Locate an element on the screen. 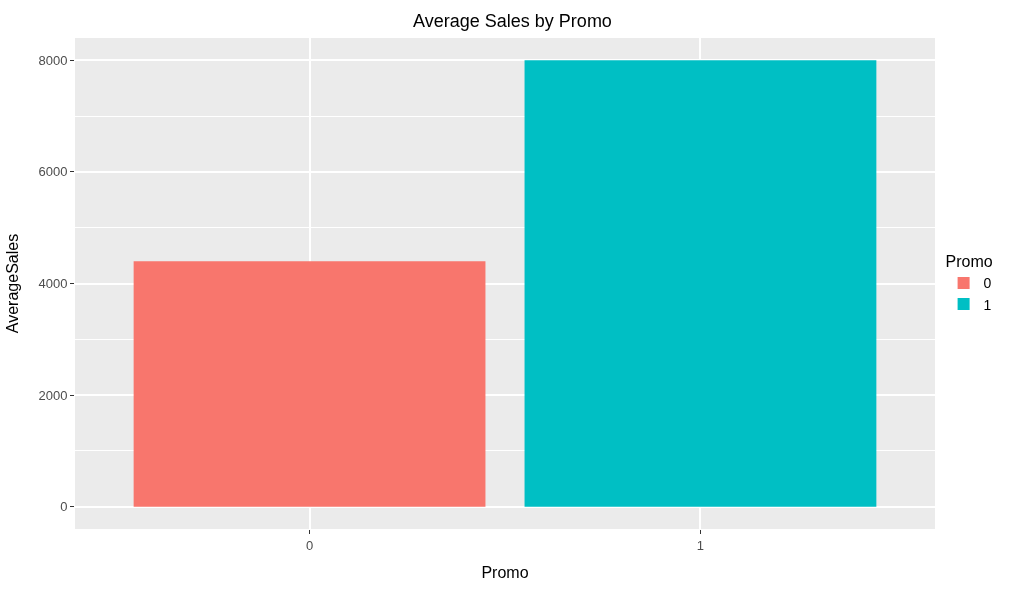 This screenshot has height=591, width=1025. y-tick-label: 8000 is located at coordinates (53, 60).